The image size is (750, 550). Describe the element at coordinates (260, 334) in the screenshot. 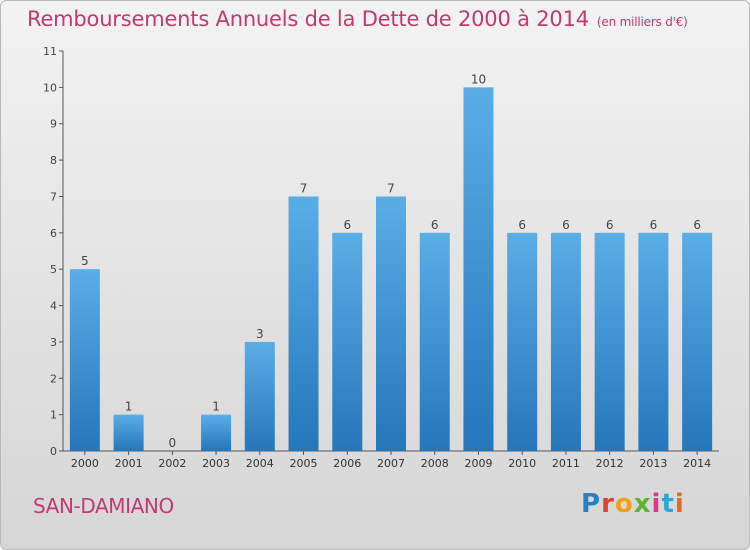

I see `bar-value-label: 3` at that location.